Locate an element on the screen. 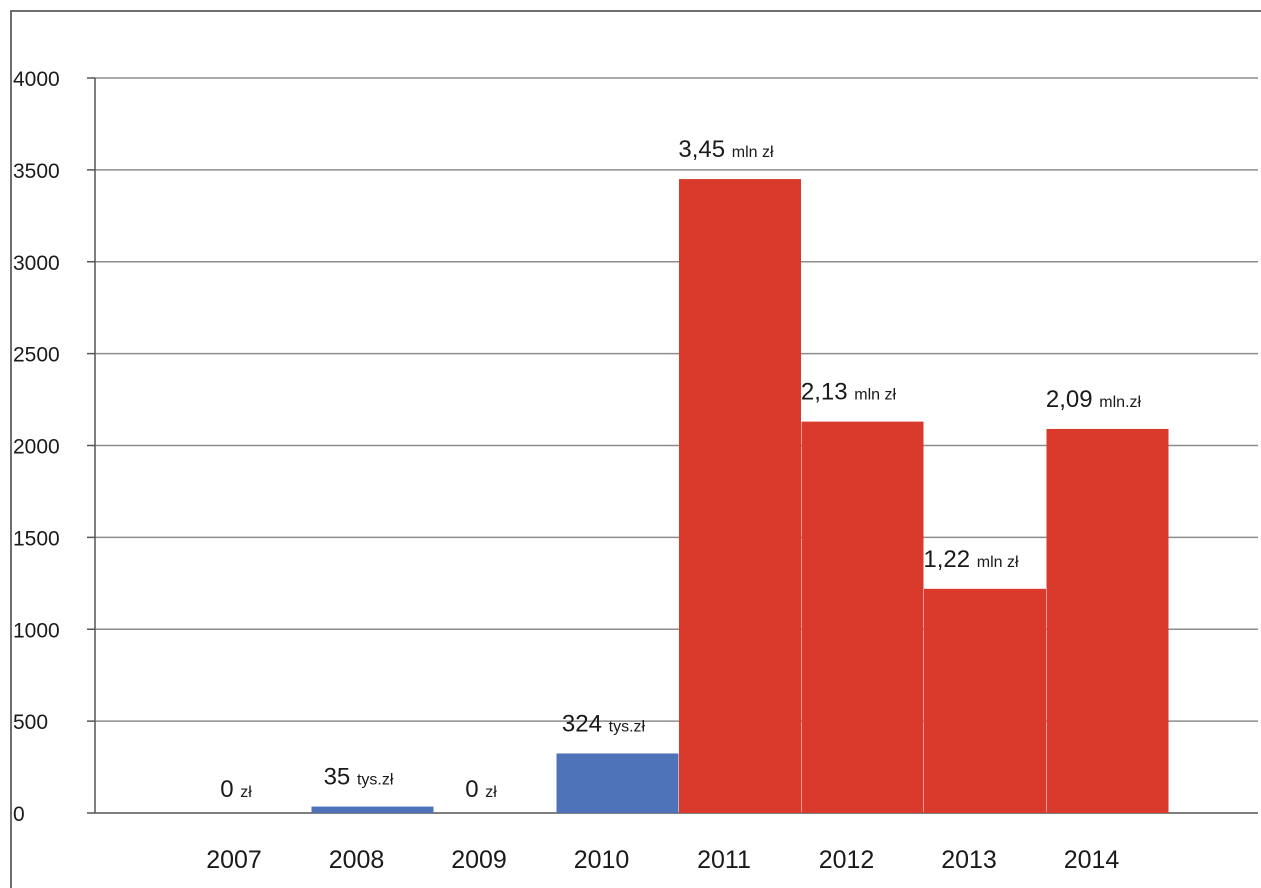 This screenshot has height=888, width=1261. y-tick-label: 3000 is located at coordinates (36, 263).